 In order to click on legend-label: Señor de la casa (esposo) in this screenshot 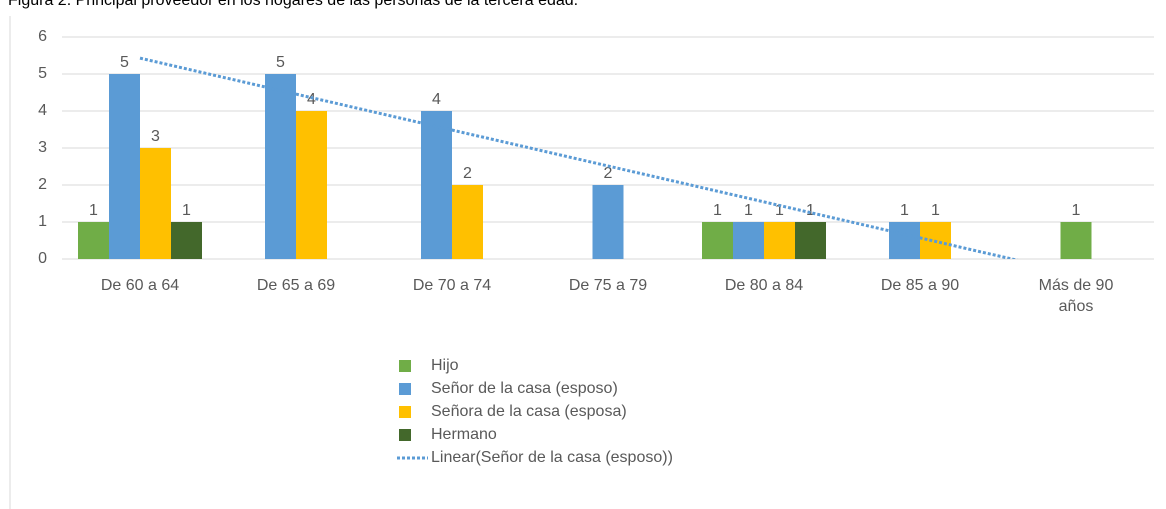, I will do `click(524, 388)`.